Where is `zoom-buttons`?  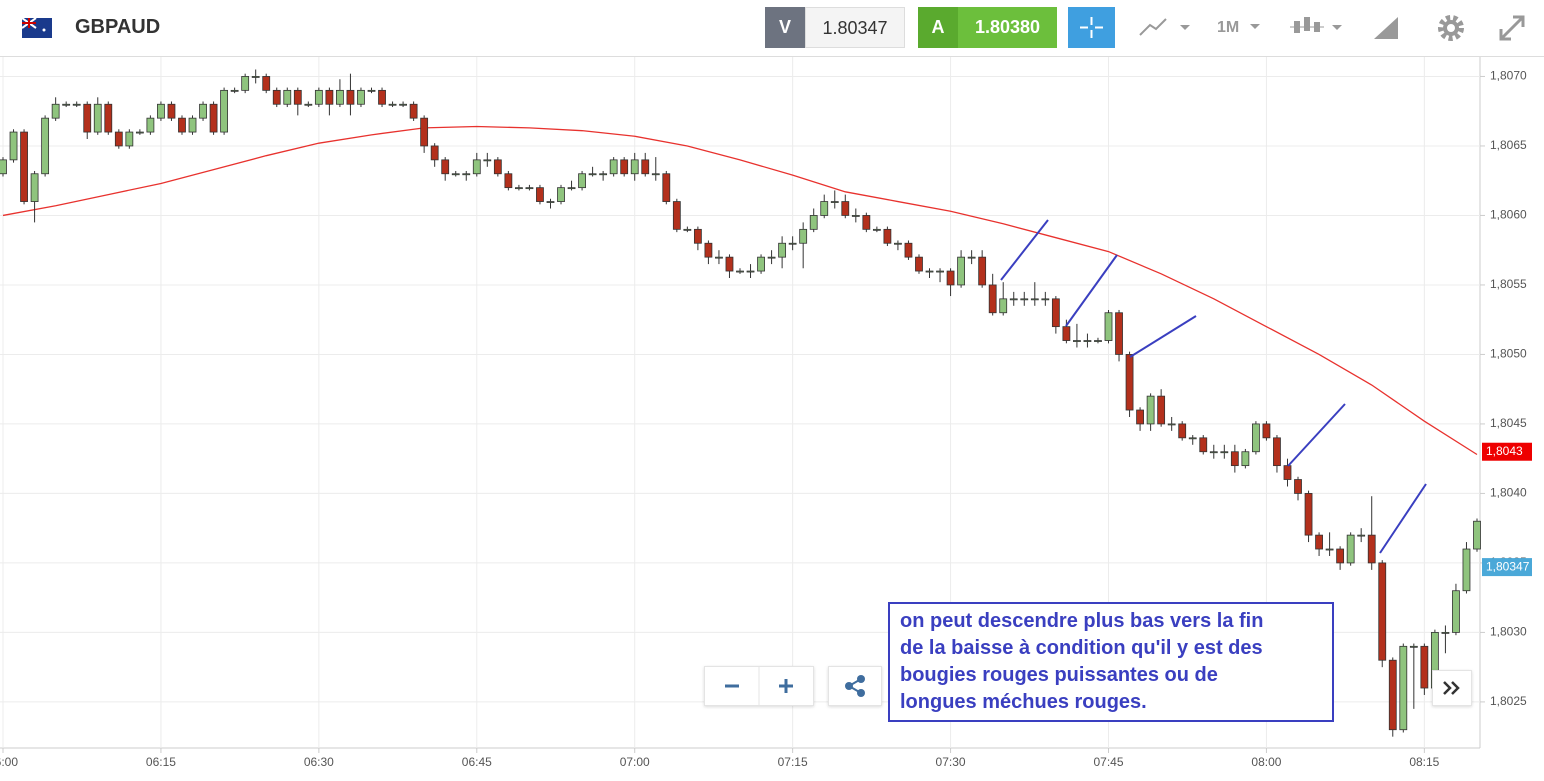 zoom-buttons is located at coordinates (759, 686).